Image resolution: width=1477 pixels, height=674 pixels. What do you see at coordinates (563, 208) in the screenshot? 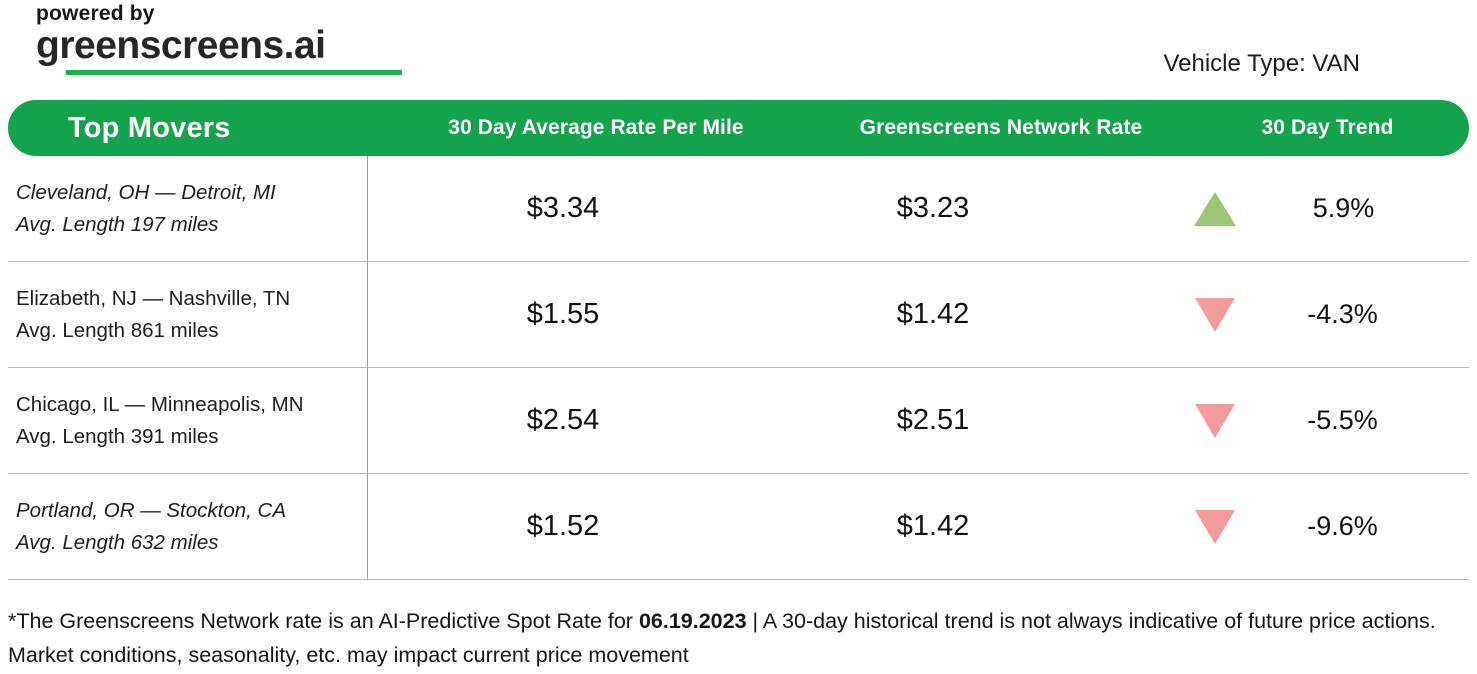
I see `avg-rate-value: $3.34` at bounding box center [563, 208].